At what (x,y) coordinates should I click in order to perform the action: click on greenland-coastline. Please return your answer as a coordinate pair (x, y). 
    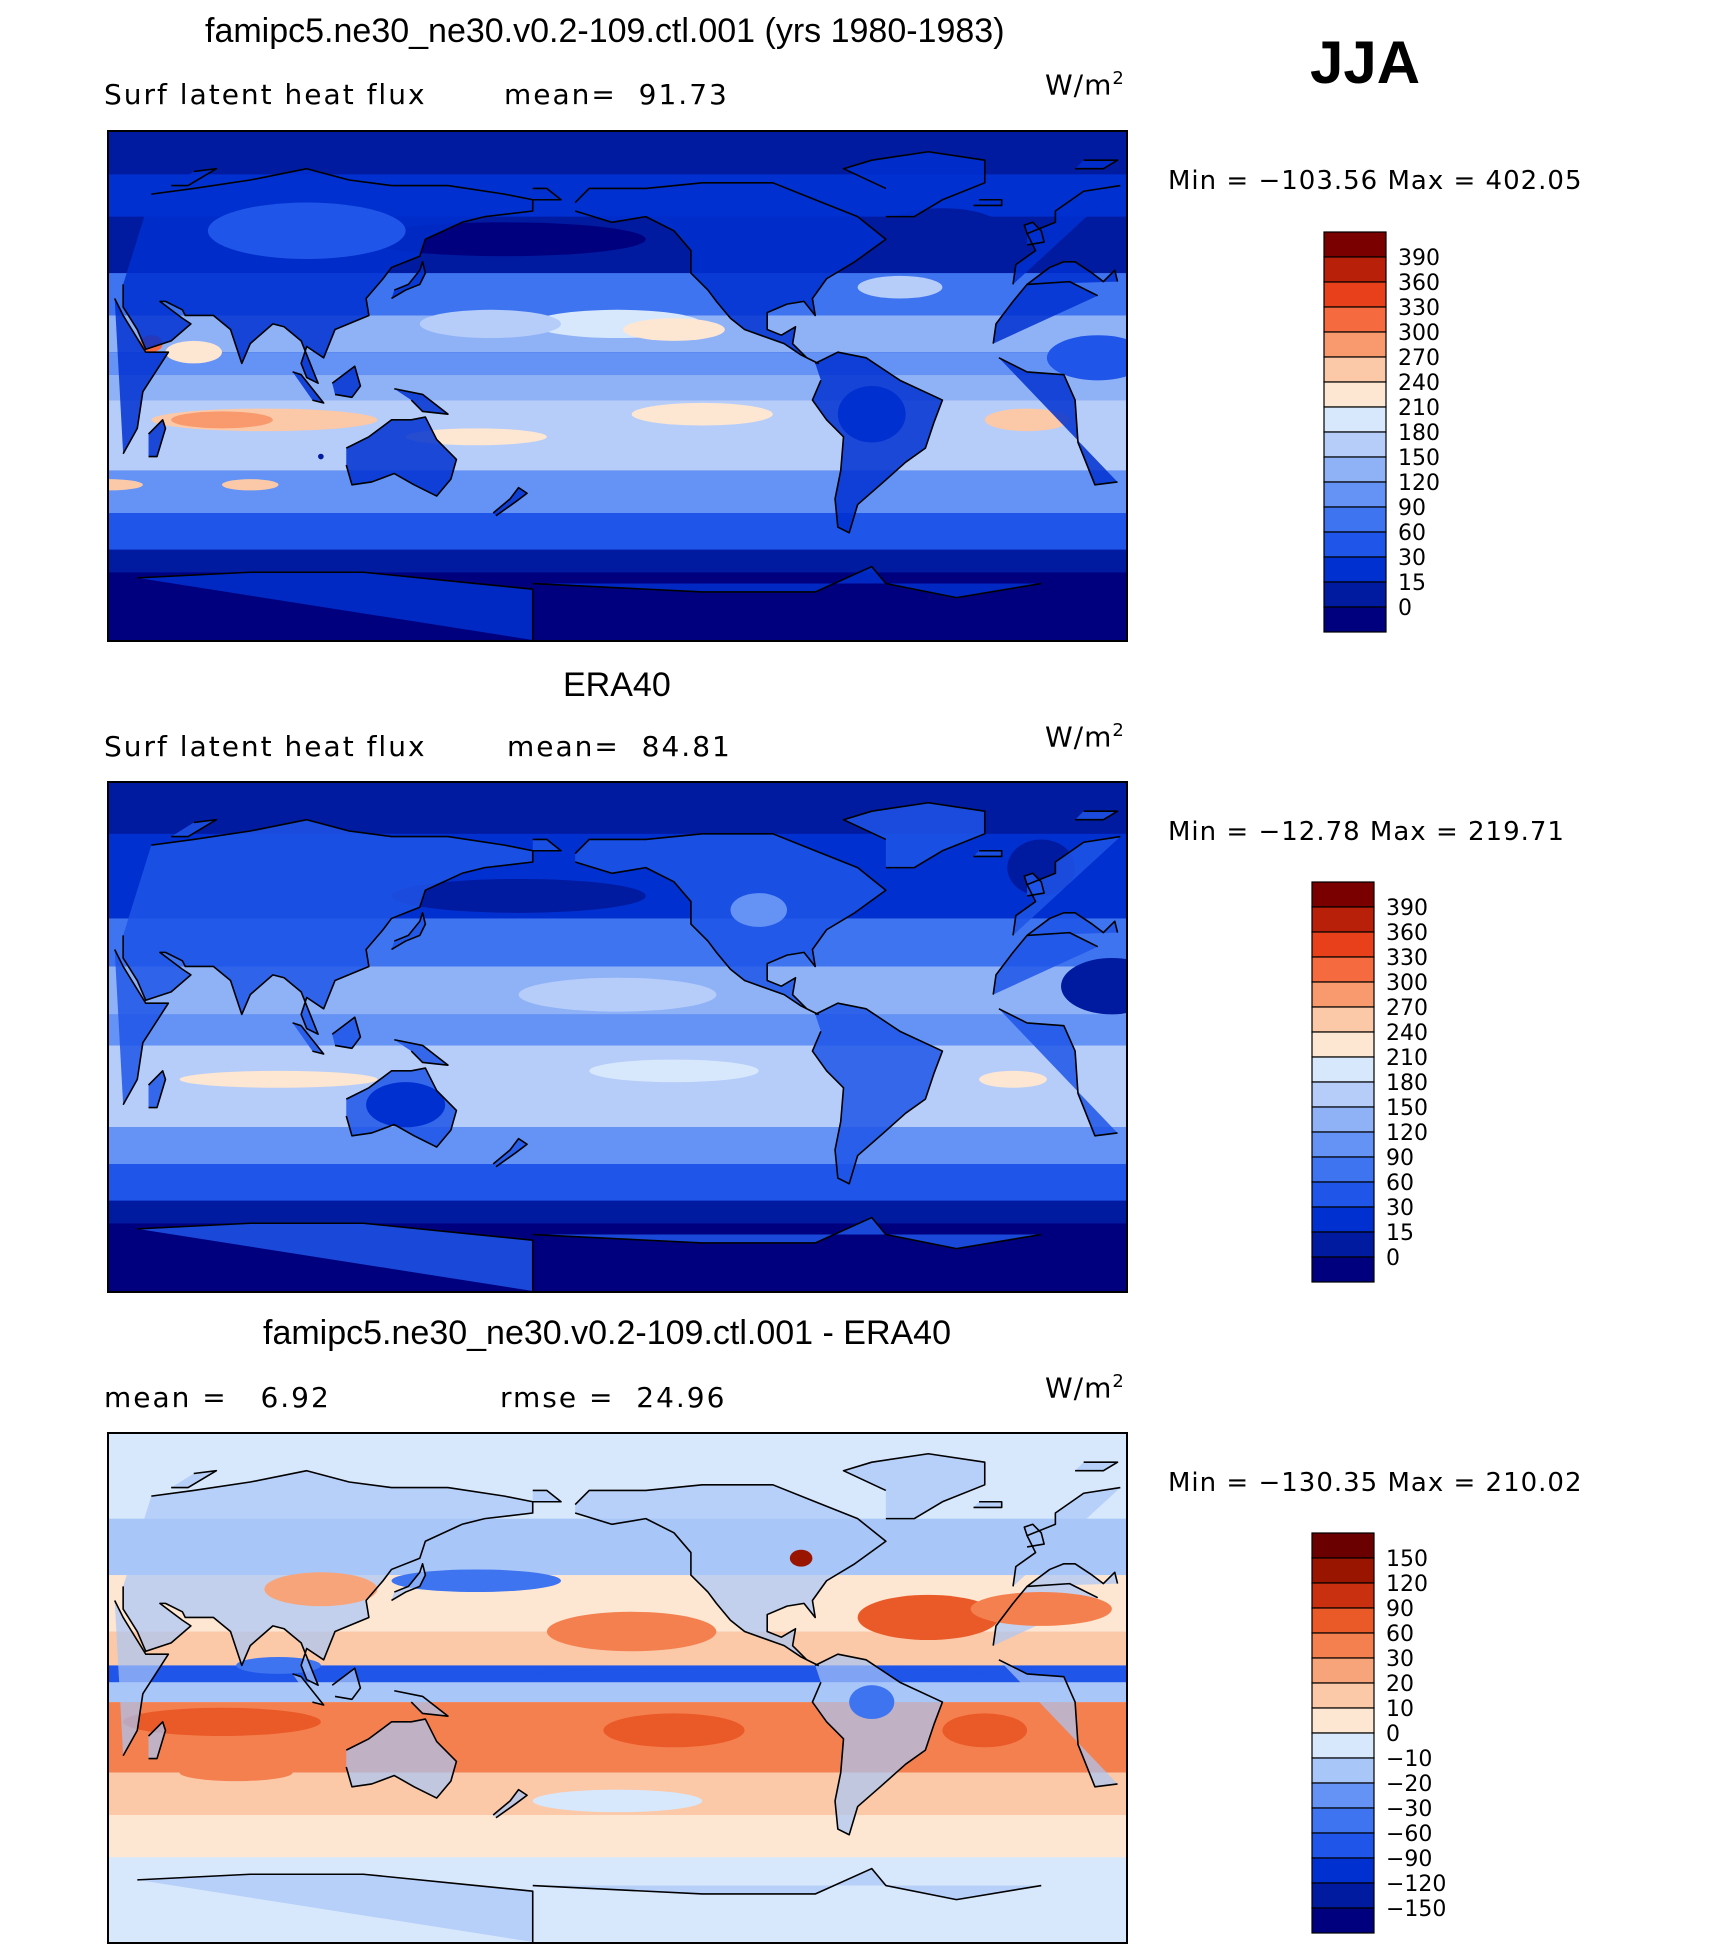
    Looking at the image, I should click on (914, 184).